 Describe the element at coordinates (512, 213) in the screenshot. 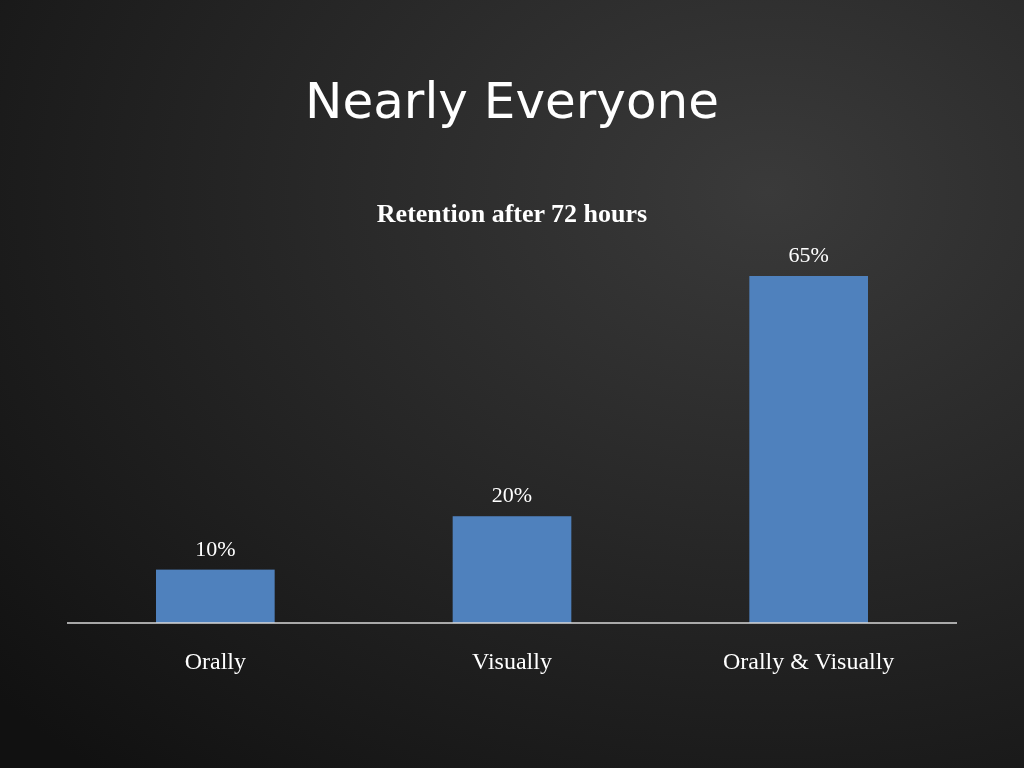

I see `chart-subtitle: Retention after 72 hours` at that location.